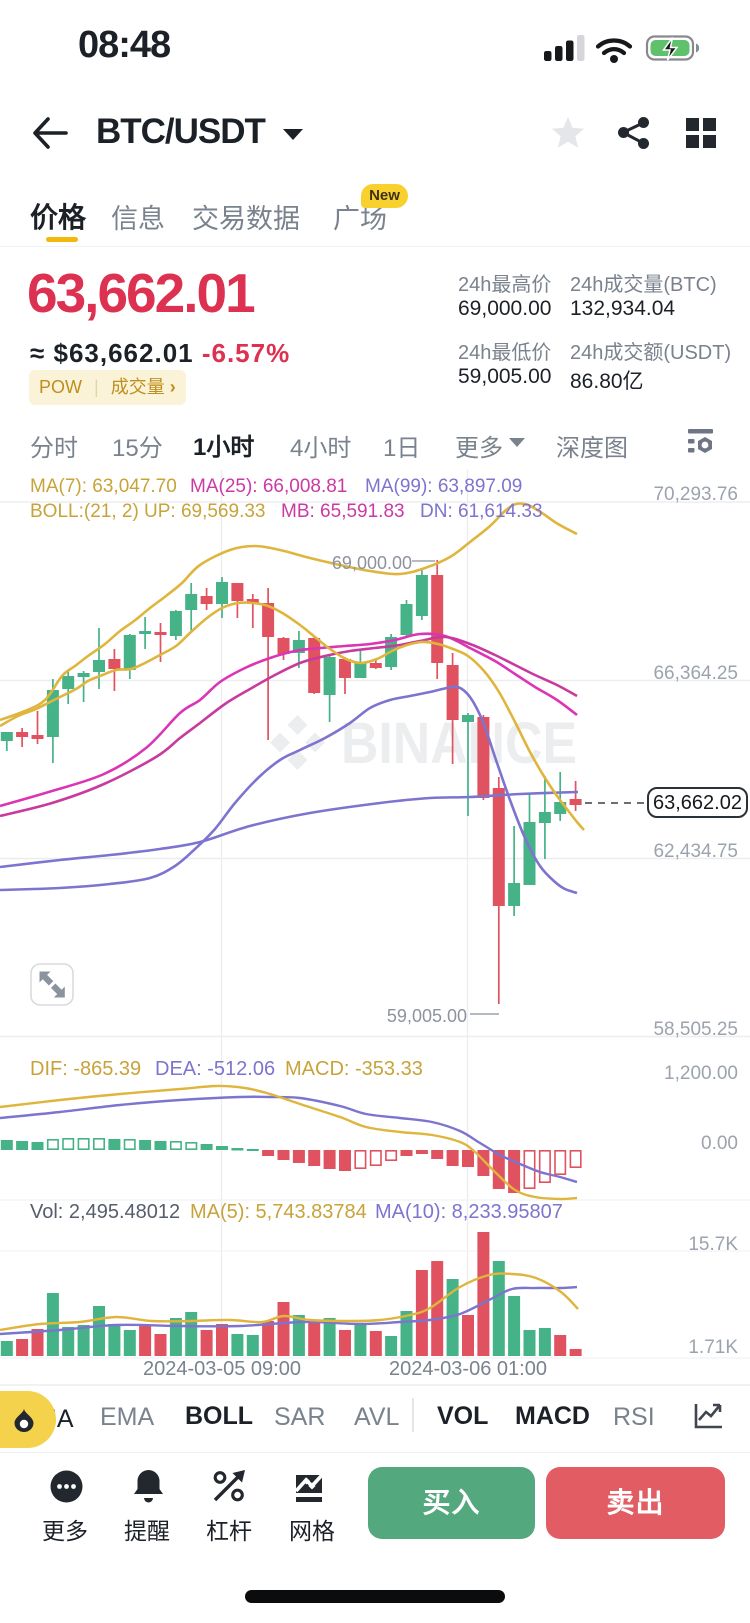  What do you see at coordinates (459, 743) in the screenshot?
I see `svg-text: BINANCE` at bounding box center [459, 743].